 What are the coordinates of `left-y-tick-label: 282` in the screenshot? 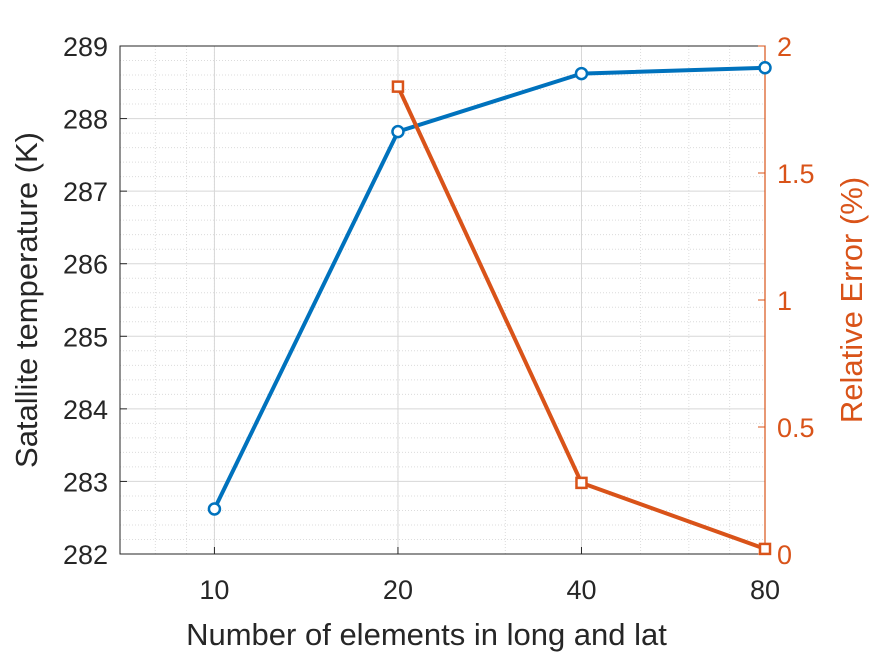 It's located at (85, 555).